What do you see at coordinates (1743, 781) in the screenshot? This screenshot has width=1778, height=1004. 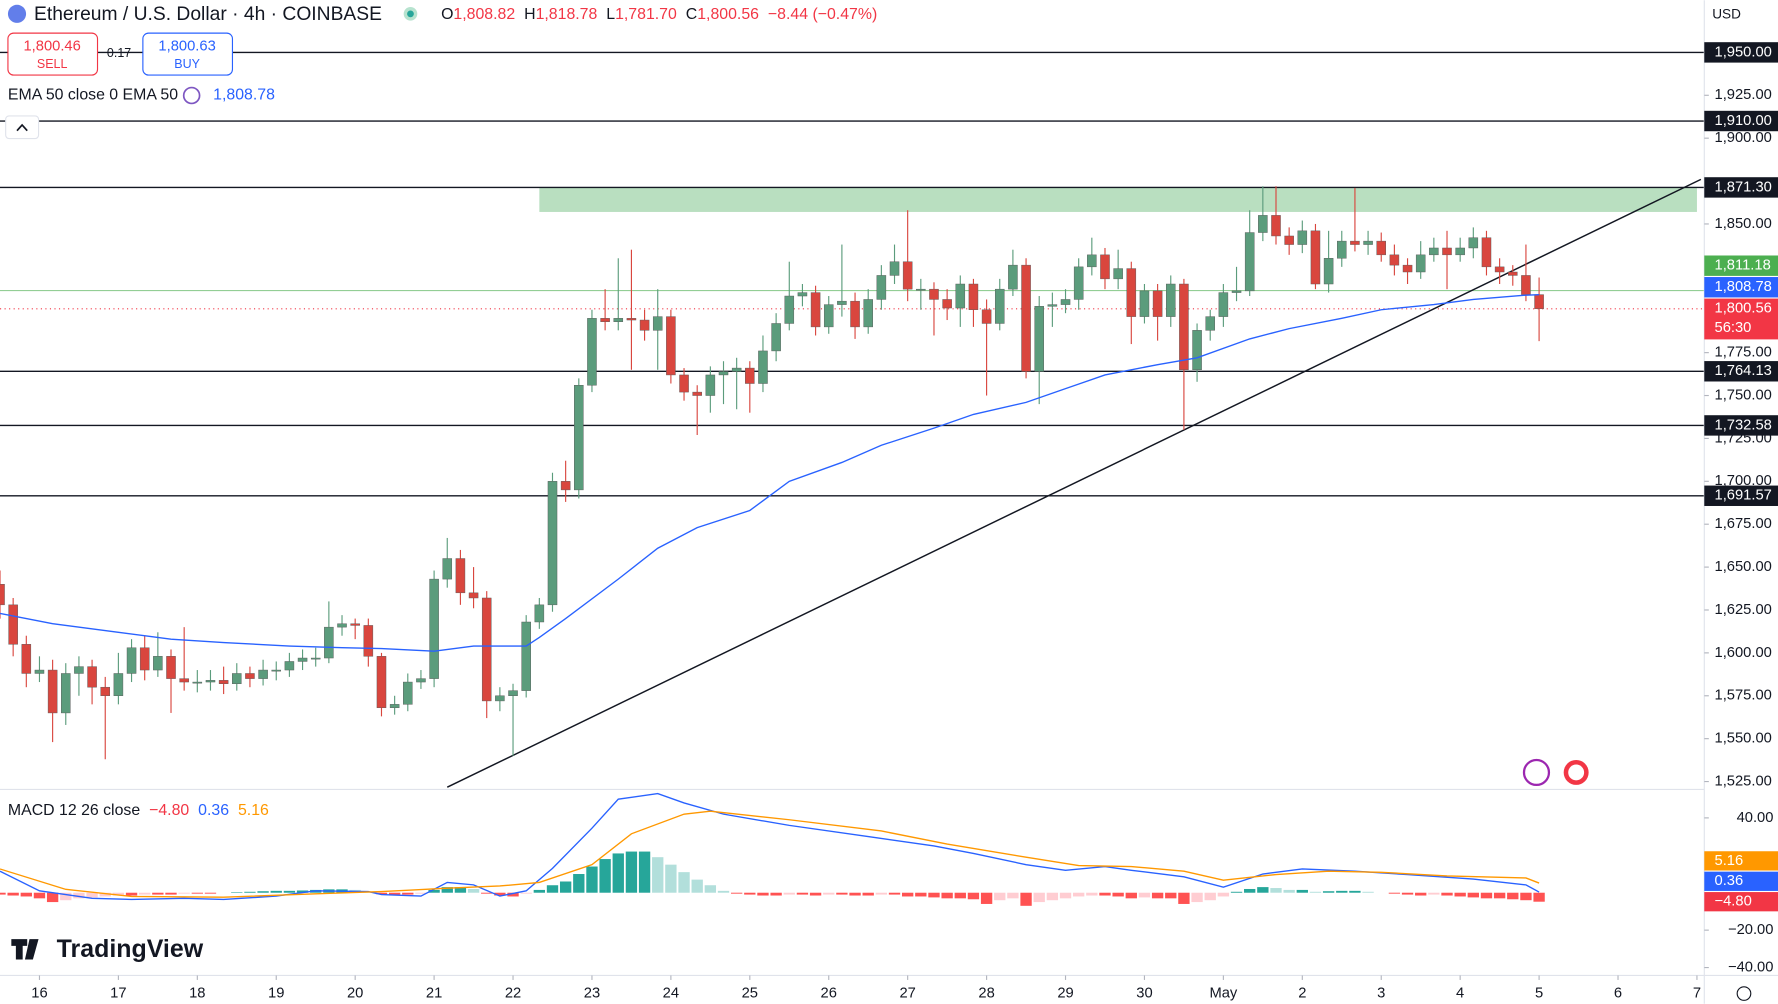 I see `y-tick-label: 1,525.00` at bounding box center [1743, 781].